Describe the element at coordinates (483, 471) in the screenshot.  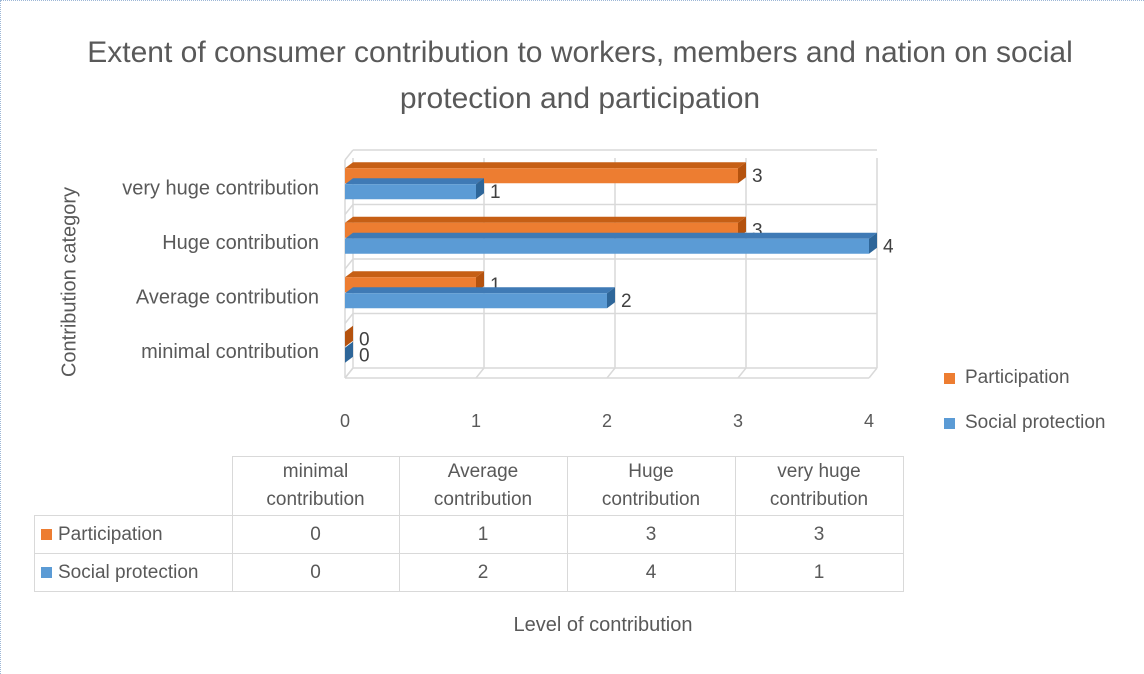
I see `header-line: Average` at that location.